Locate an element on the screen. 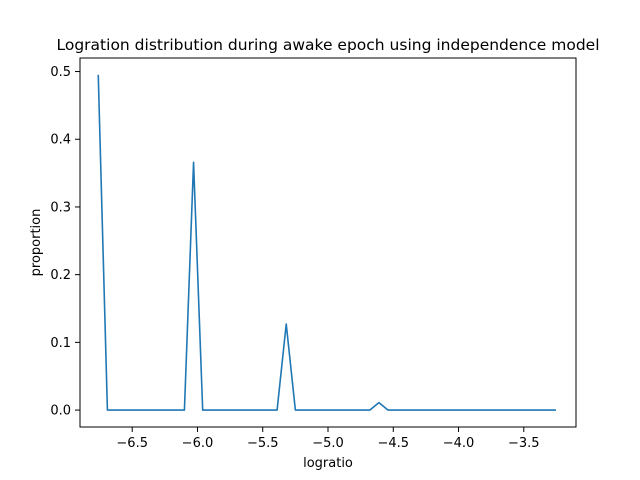 Image resolution: width=640 pixels, height=480 pixels. y-tick-label: 0.2 is located at coordinates (60, 275).